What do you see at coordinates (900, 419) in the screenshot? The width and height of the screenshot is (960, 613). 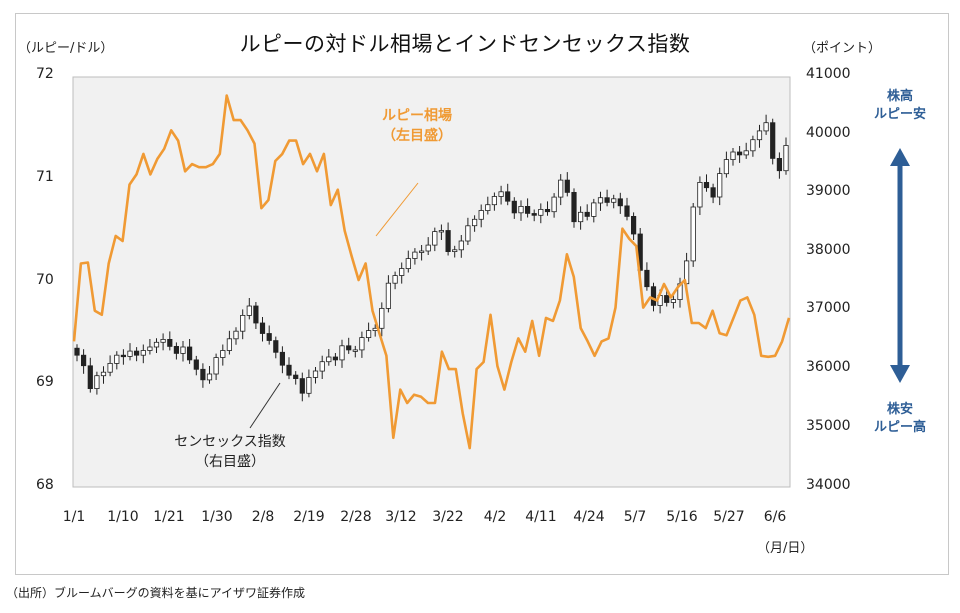 I see `bottom-arrow-label: 株安 ルピー高` at bounding box center [900, 419].